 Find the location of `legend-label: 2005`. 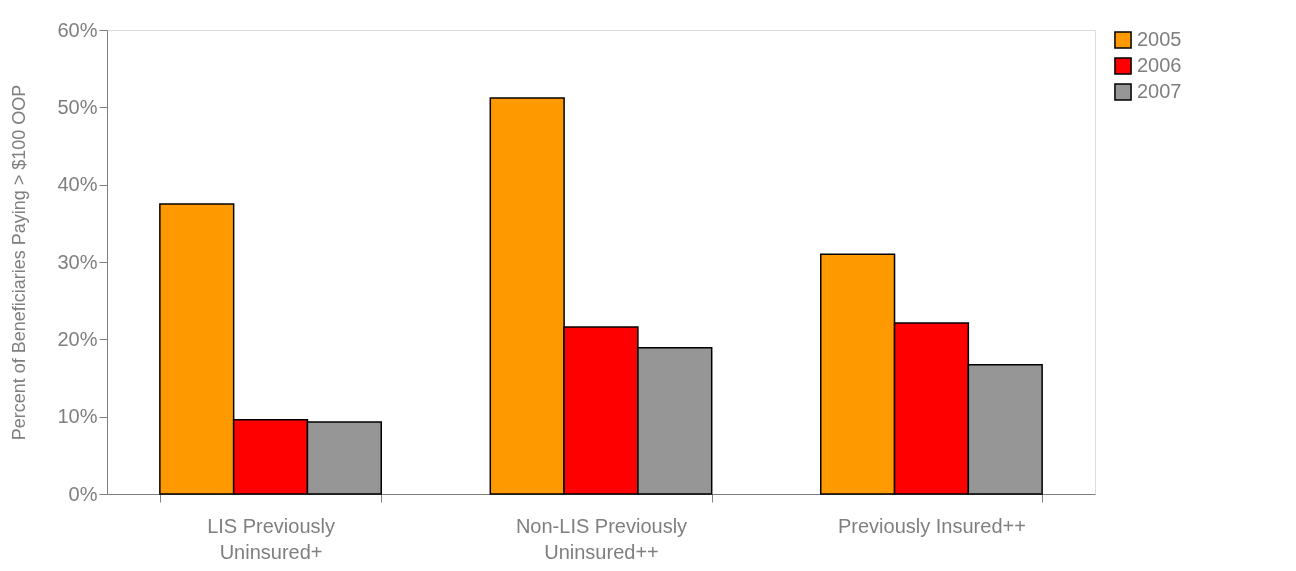

legend-label: 2005 is located at coordinates (1159, 39).